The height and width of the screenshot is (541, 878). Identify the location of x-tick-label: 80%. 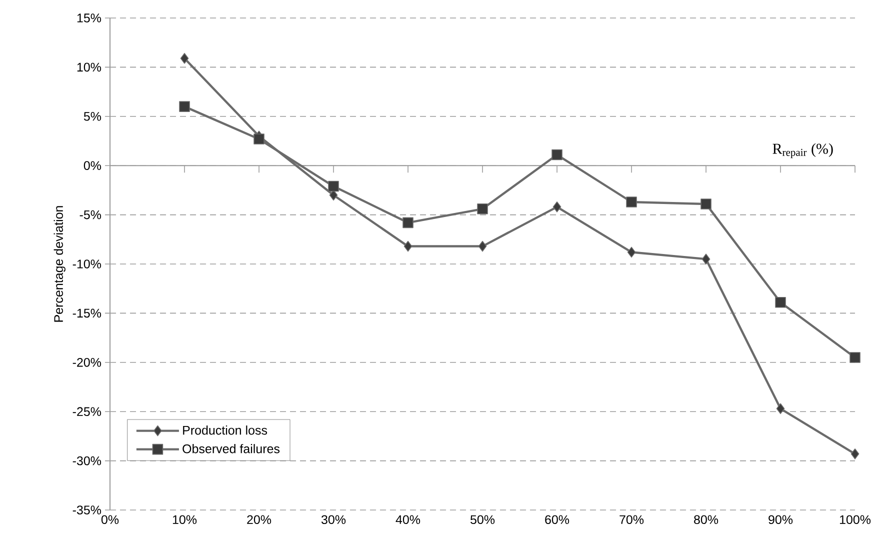
(706, 519).